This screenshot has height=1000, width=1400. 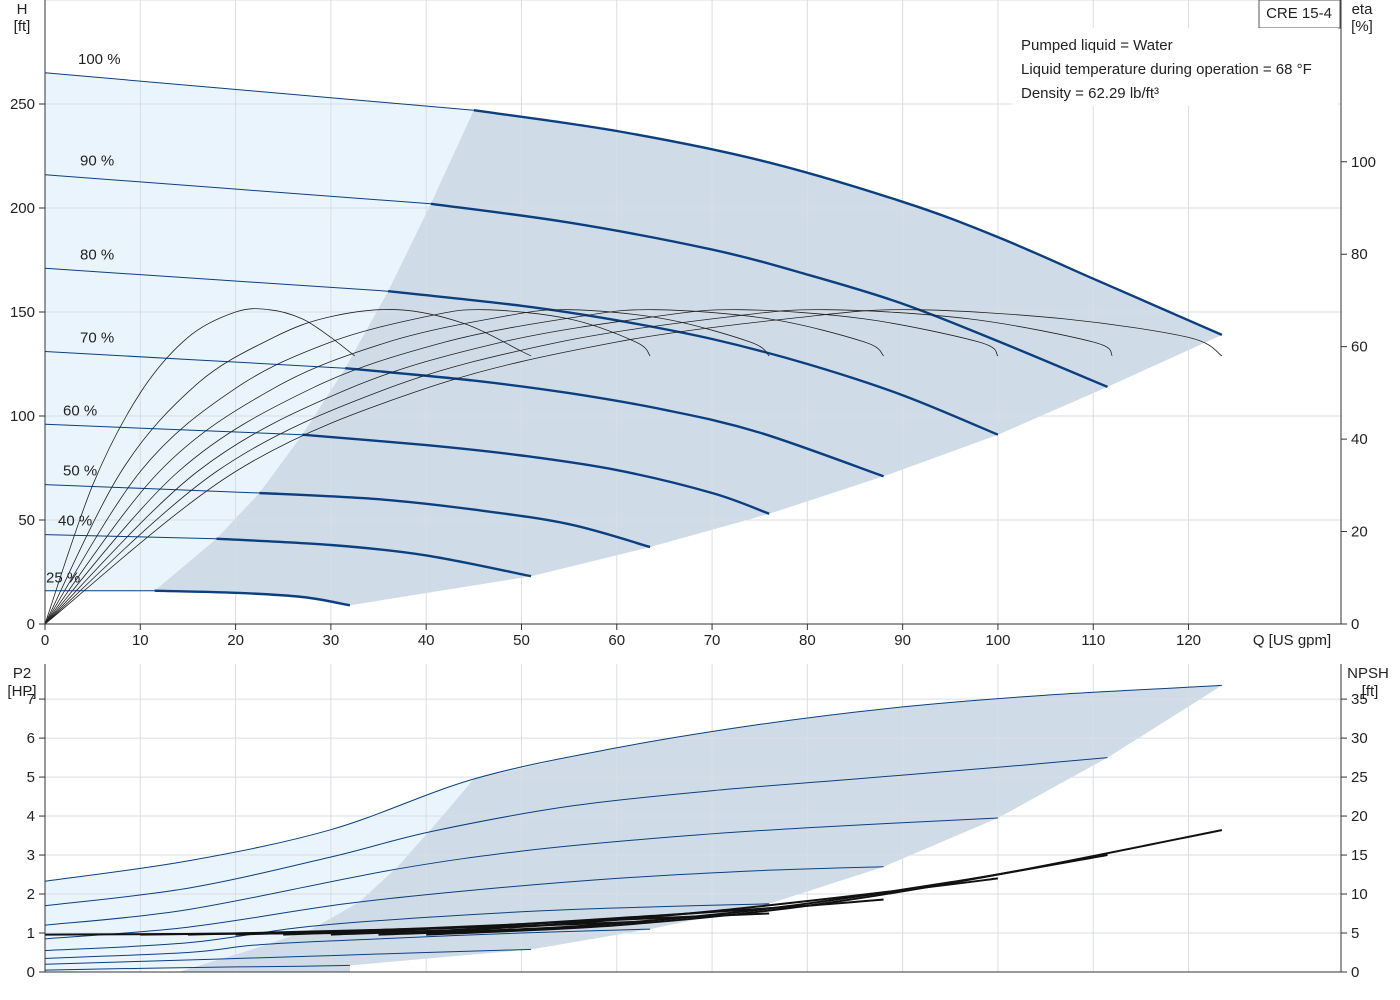 I want to click on bottom-right-tick-label: 30, so click(x=1359, y=738).